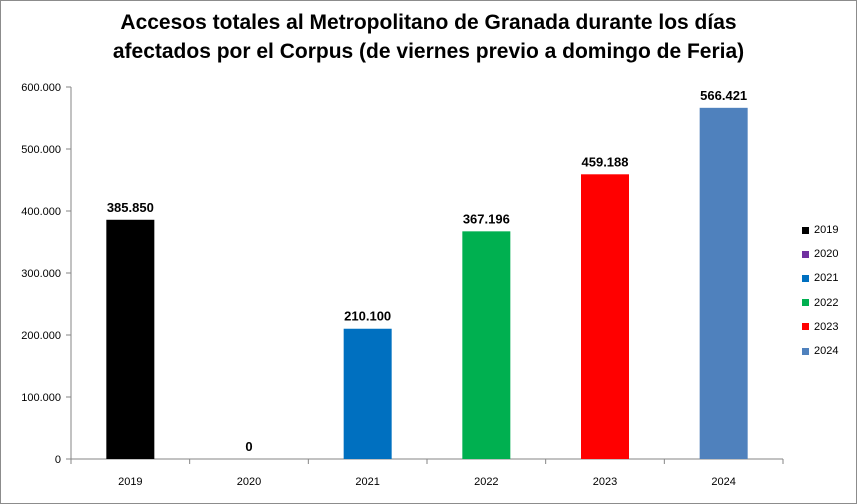 The height and width of the screenshot is (504, 857). Describe the element at coordinates (605, 316) in the screenshot. I see `bar-2023` at that location.